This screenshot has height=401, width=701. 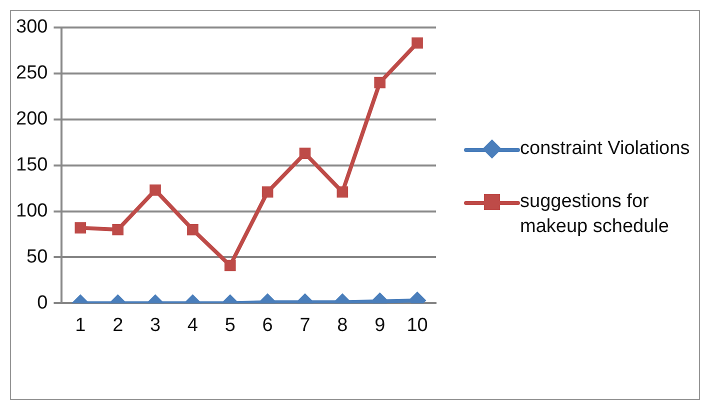 What do you see at coordinates (37, 257) in the screenshot?
I see `y-tick-label: 50` at bounding box center [37, 257].